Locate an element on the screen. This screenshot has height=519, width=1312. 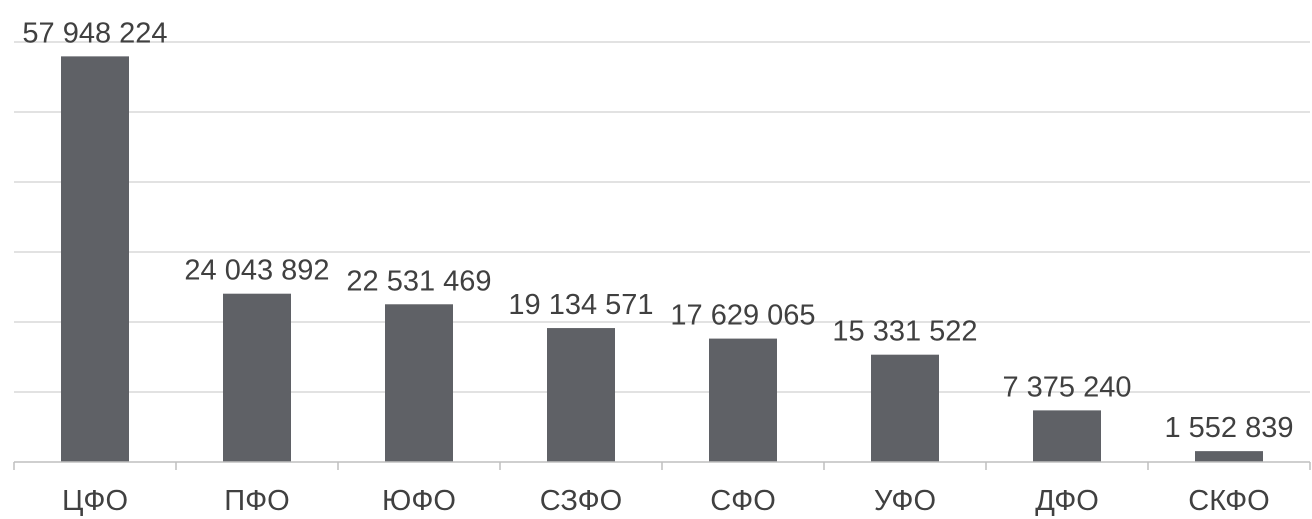
value-label: 24 043 892 is located at coordinates (256, 271).